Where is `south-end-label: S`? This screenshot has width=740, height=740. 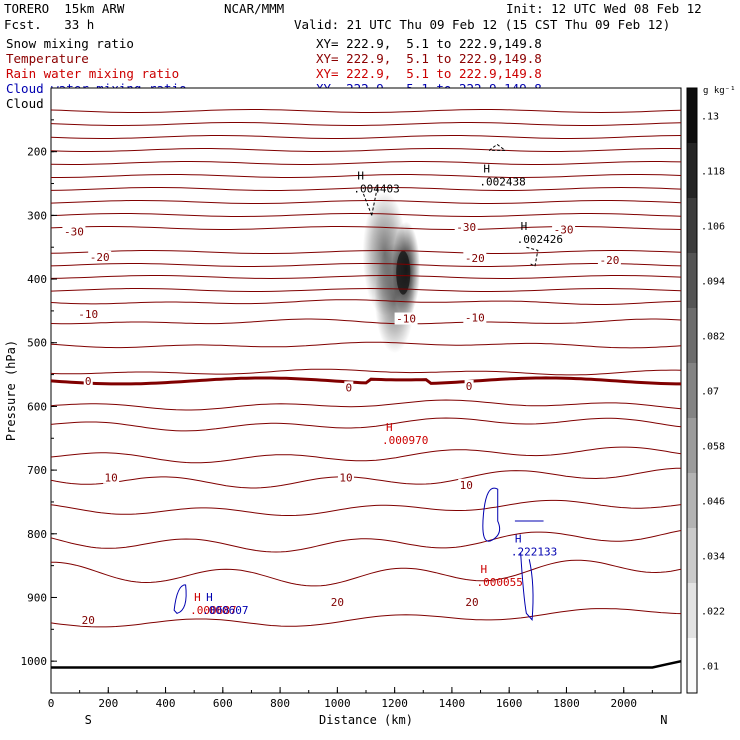
south-end-label: S is located at coordinates (88, 720).